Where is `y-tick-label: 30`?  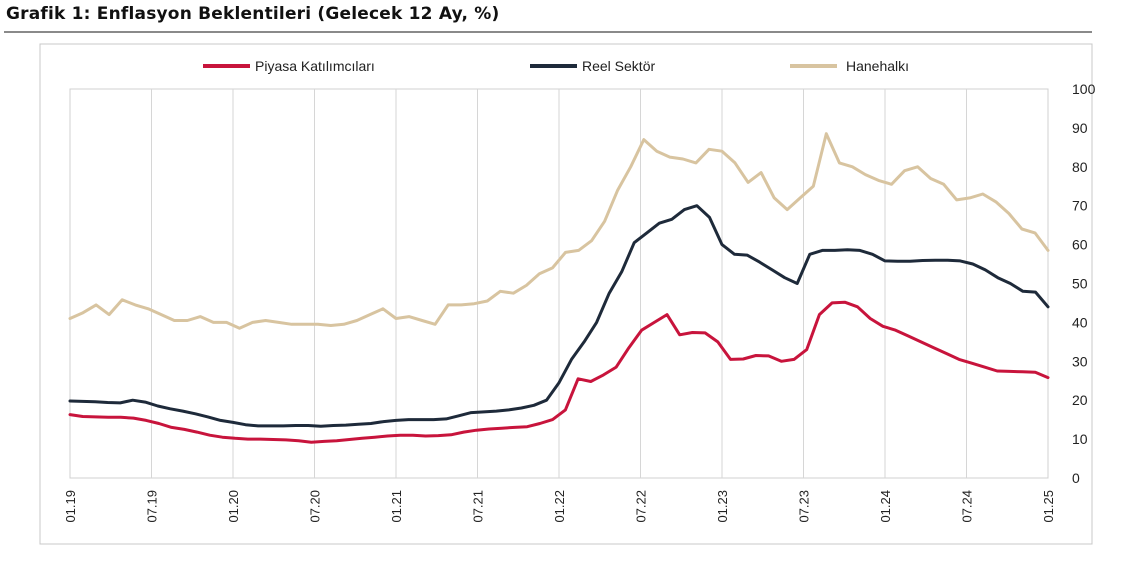 y-tick-label: 30 is located at coordinates (1080, 361).